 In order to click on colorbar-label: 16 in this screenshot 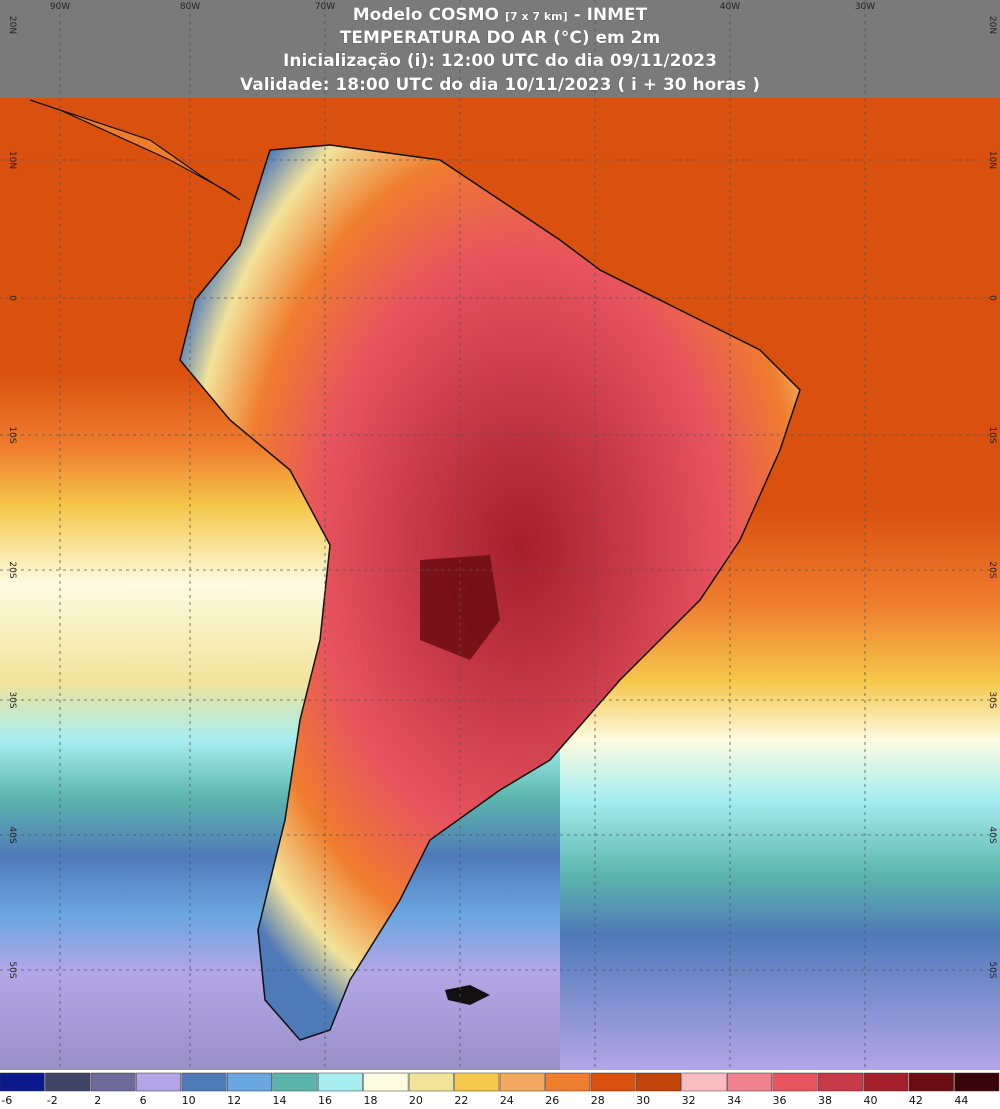, I will do `click(325, 1100)`.